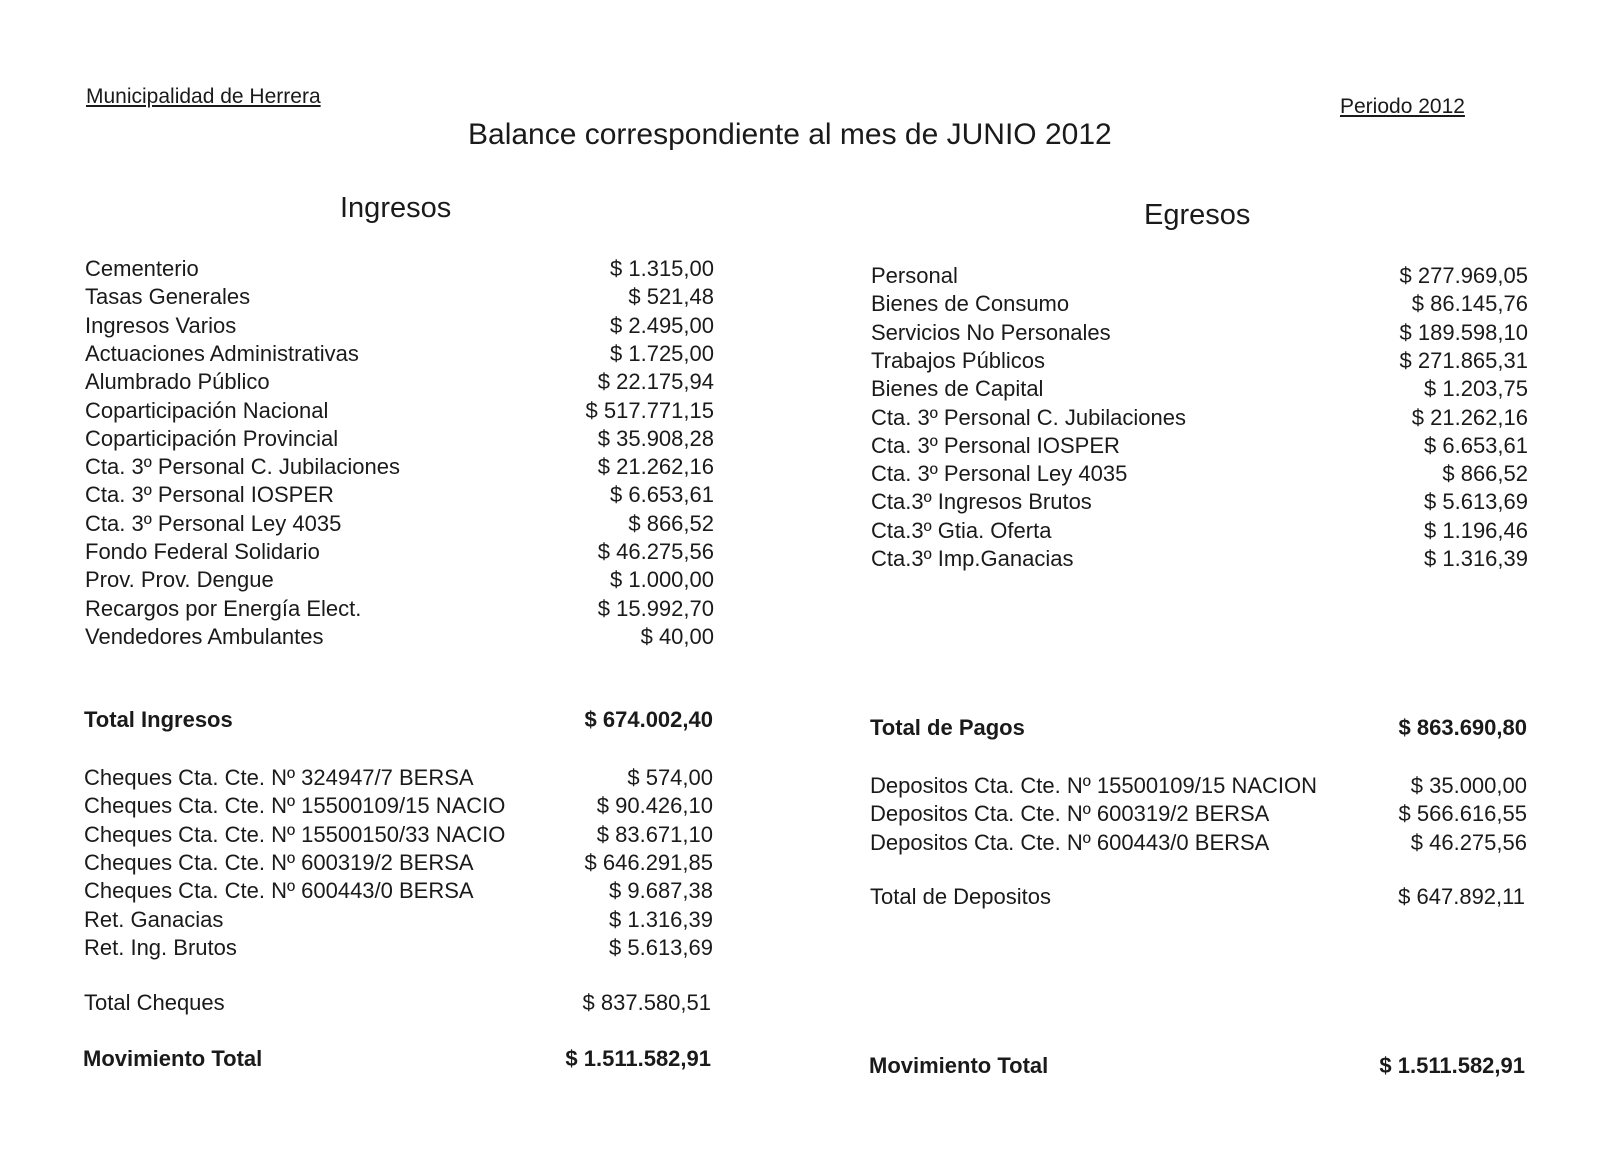 The width and height of the screenshot is (1600, 1173). What do you see at coordinates (1476, 530) in the screenshot?
I see `egreso-item-amount: $ 1.196,46` at bounding box center [1476, 530].